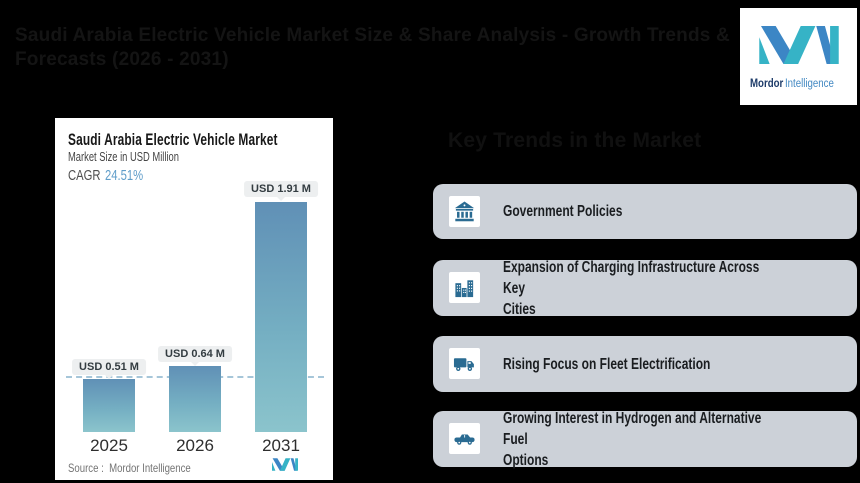 The height and width of the screenshot is (483, 860). Describe the element at coordinates (109, 445) in the screenshot. I see `year-label-2025: 2025` at that location.